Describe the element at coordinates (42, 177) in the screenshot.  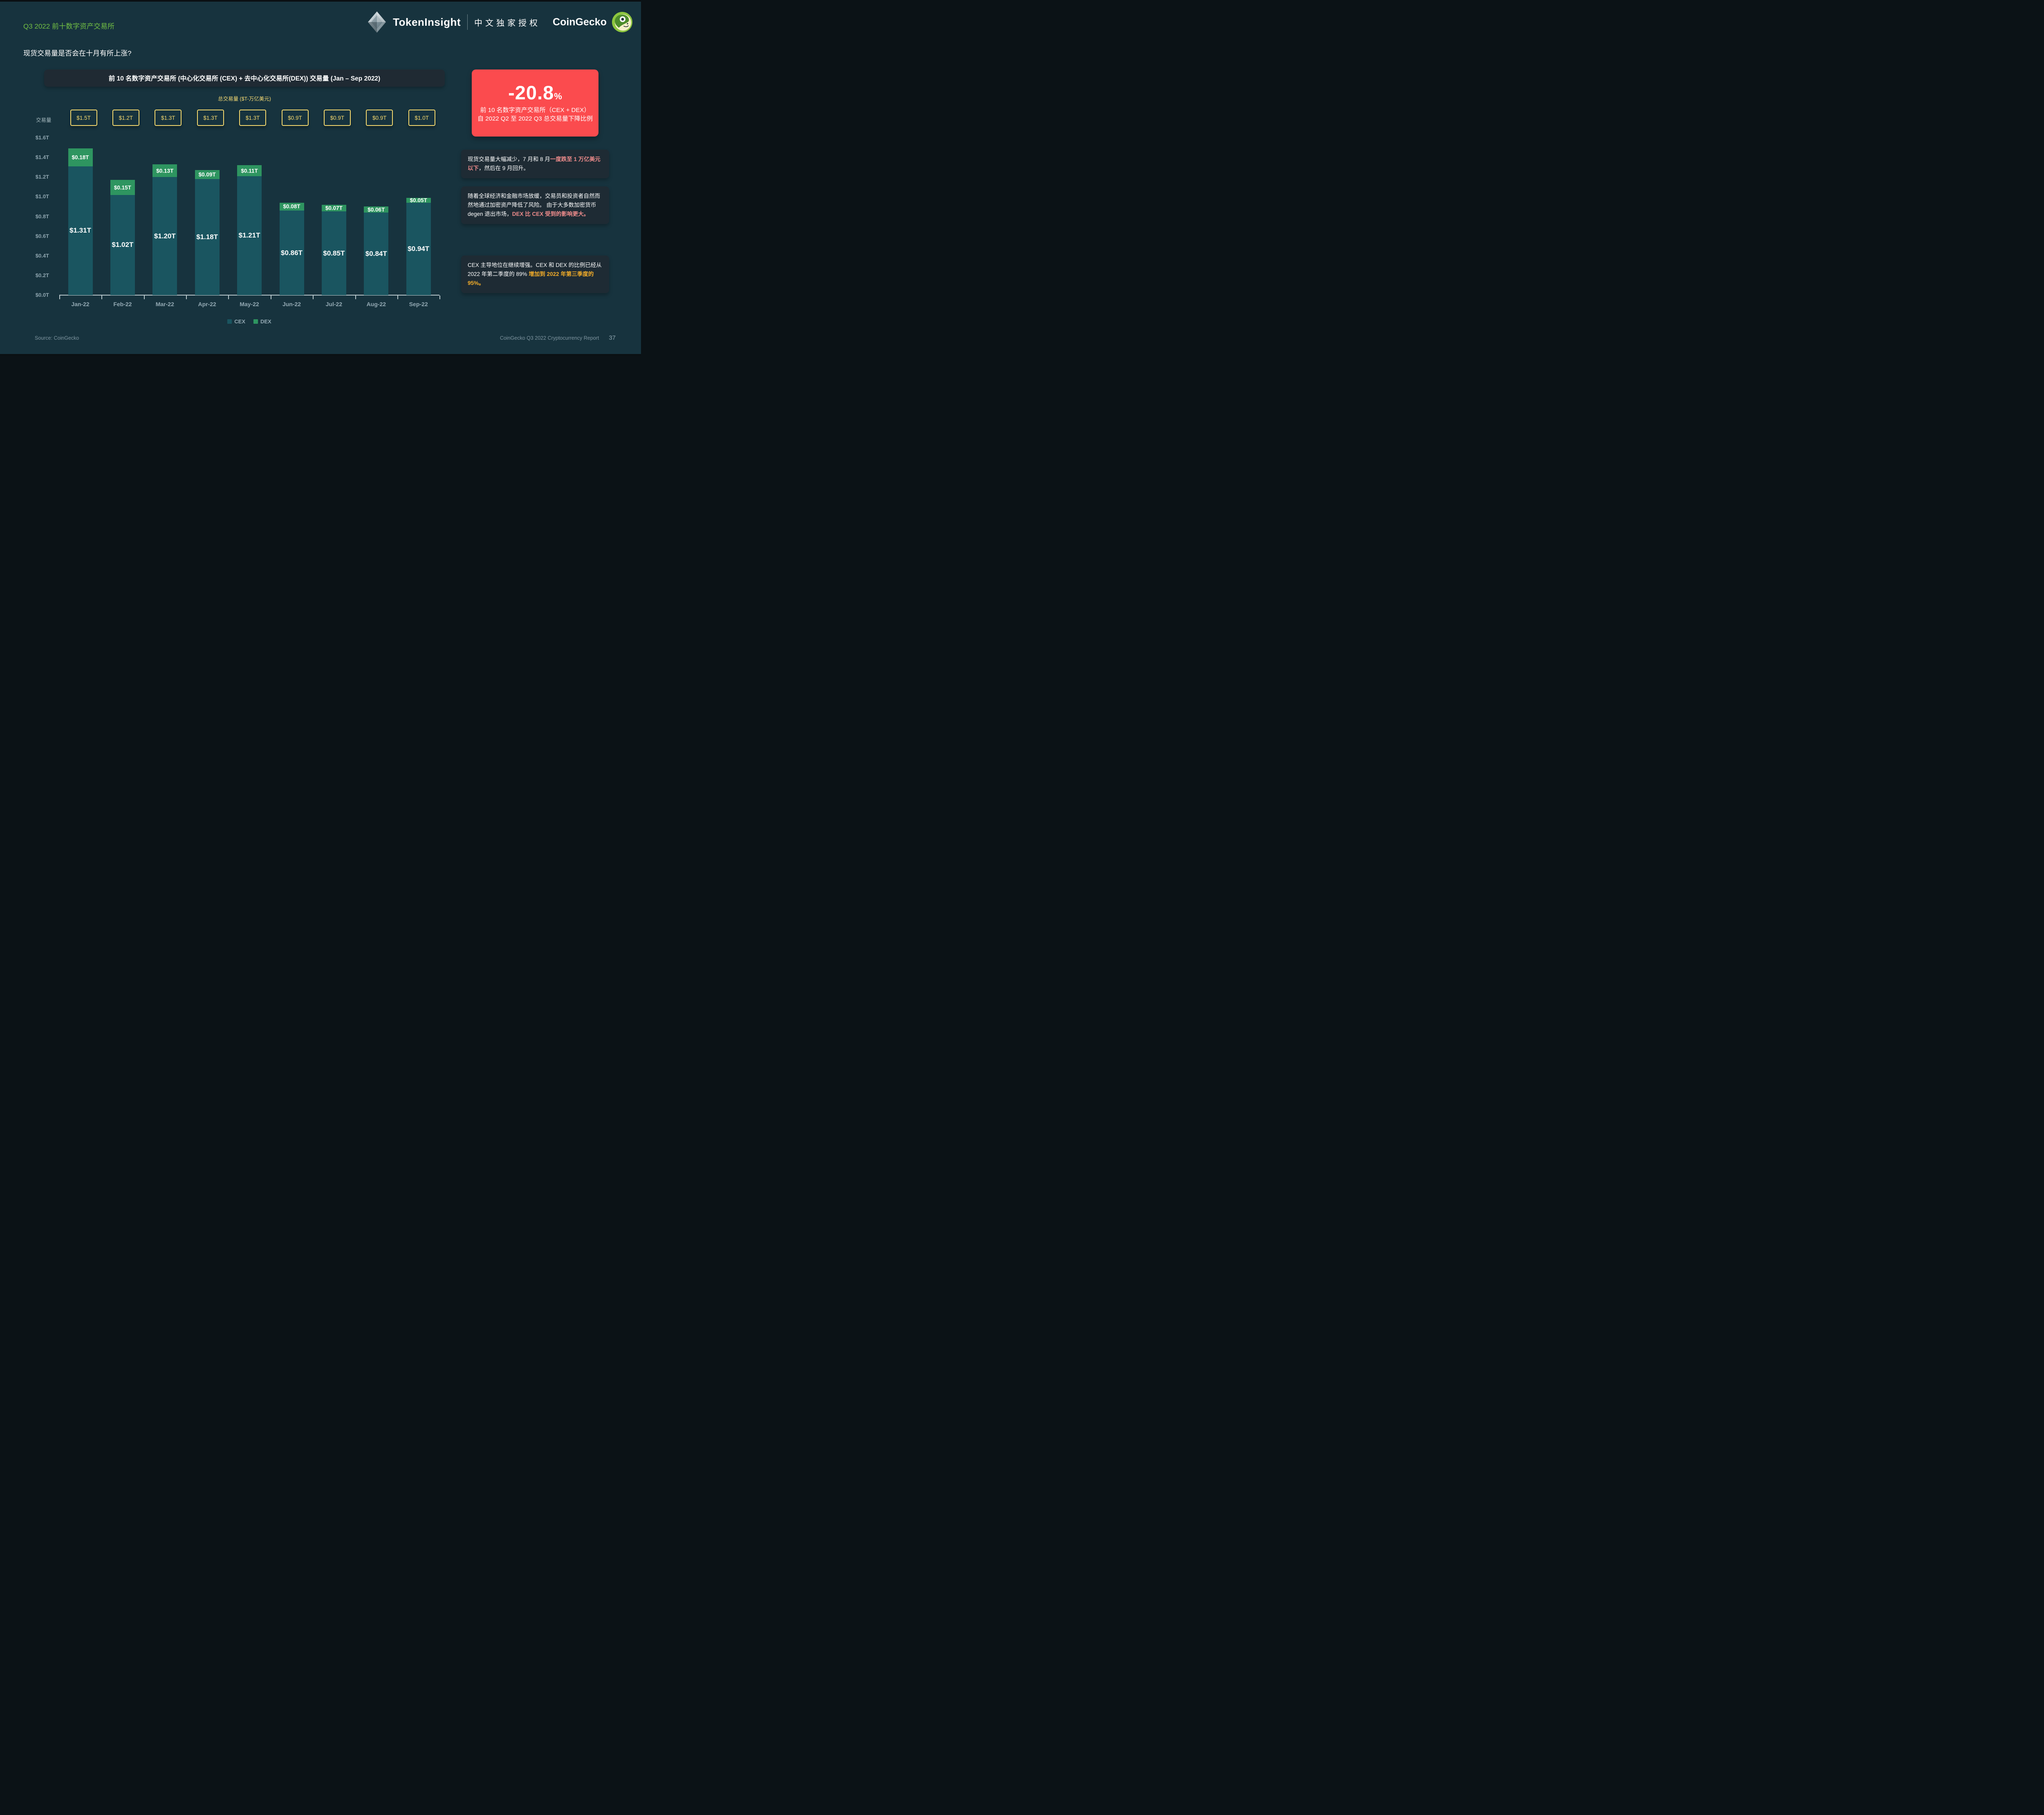
I see `y-axis-tick-label: $1.2T` at that location.